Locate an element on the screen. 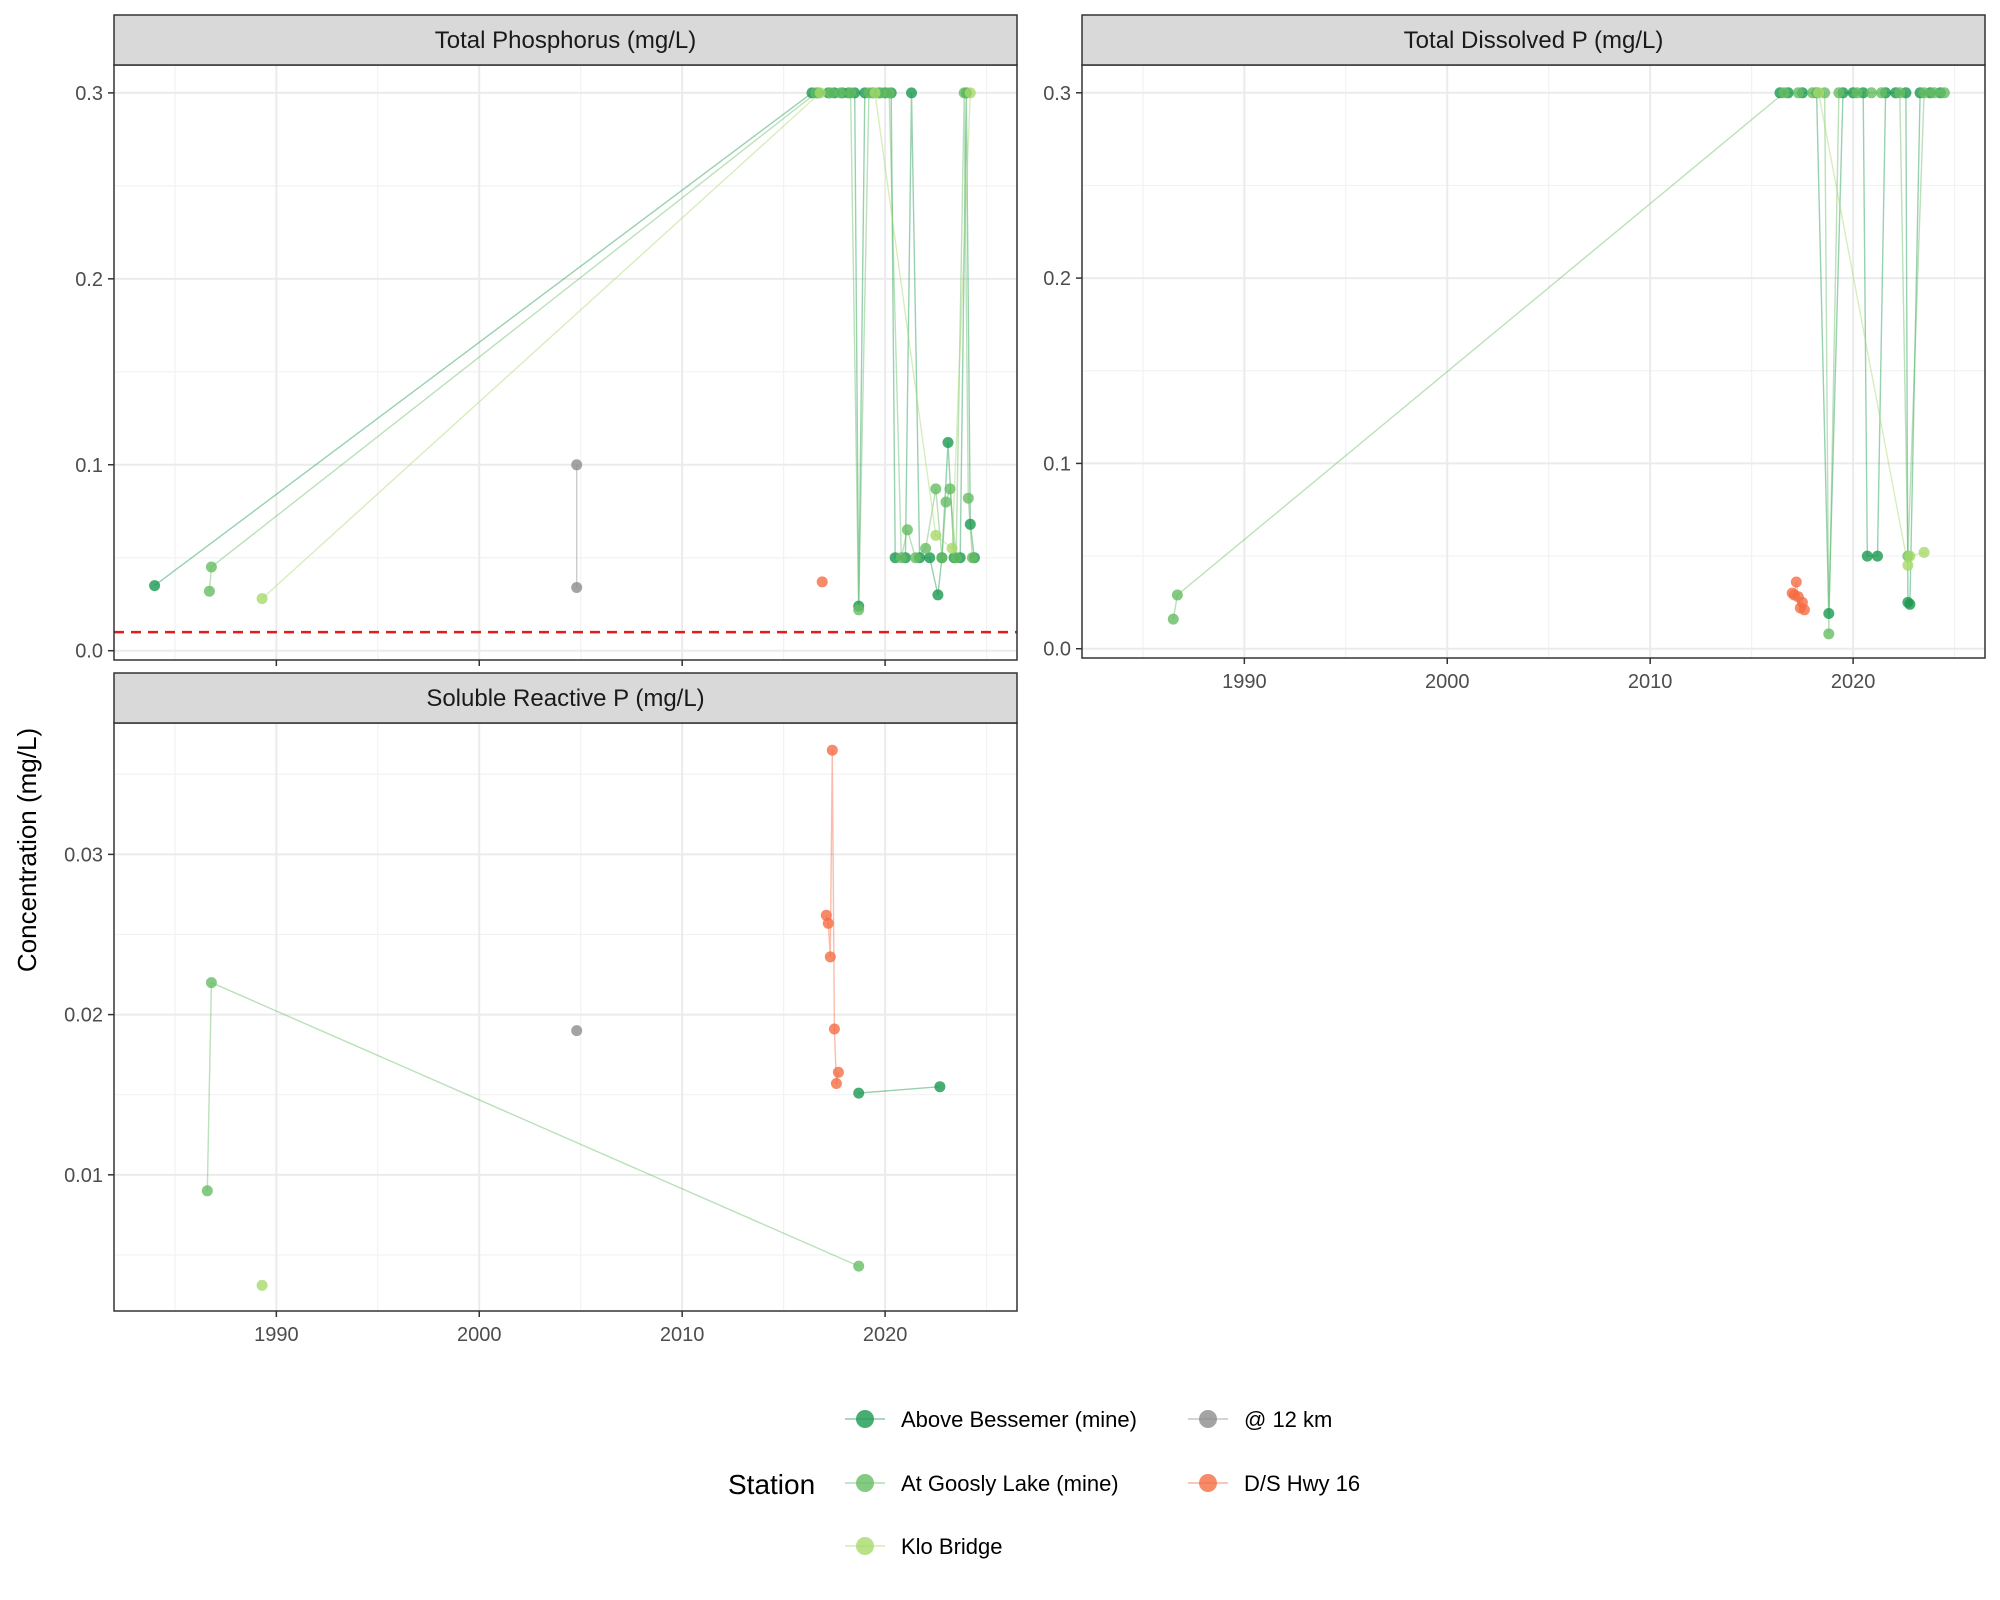 The image size is (2000, 1600). y-tick-label: 0.1 is located at coordinates (1057, 464).